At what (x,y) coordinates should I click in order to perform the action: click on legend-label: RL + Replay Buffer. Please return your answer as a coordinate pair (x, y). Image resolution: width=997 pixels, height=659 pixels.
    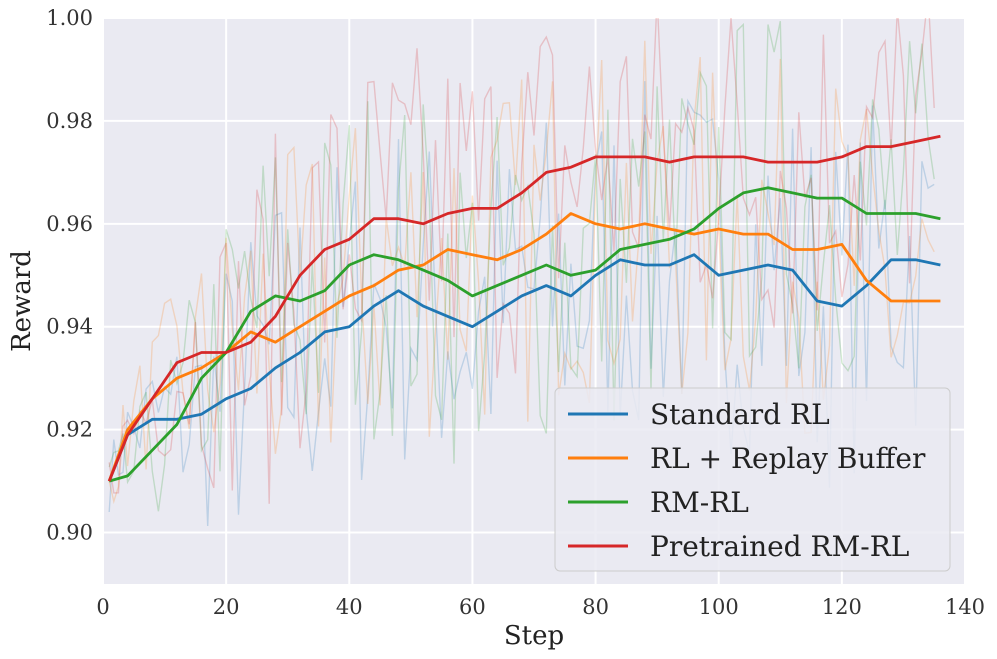
    Looking at the image, I should click on (788, 458).